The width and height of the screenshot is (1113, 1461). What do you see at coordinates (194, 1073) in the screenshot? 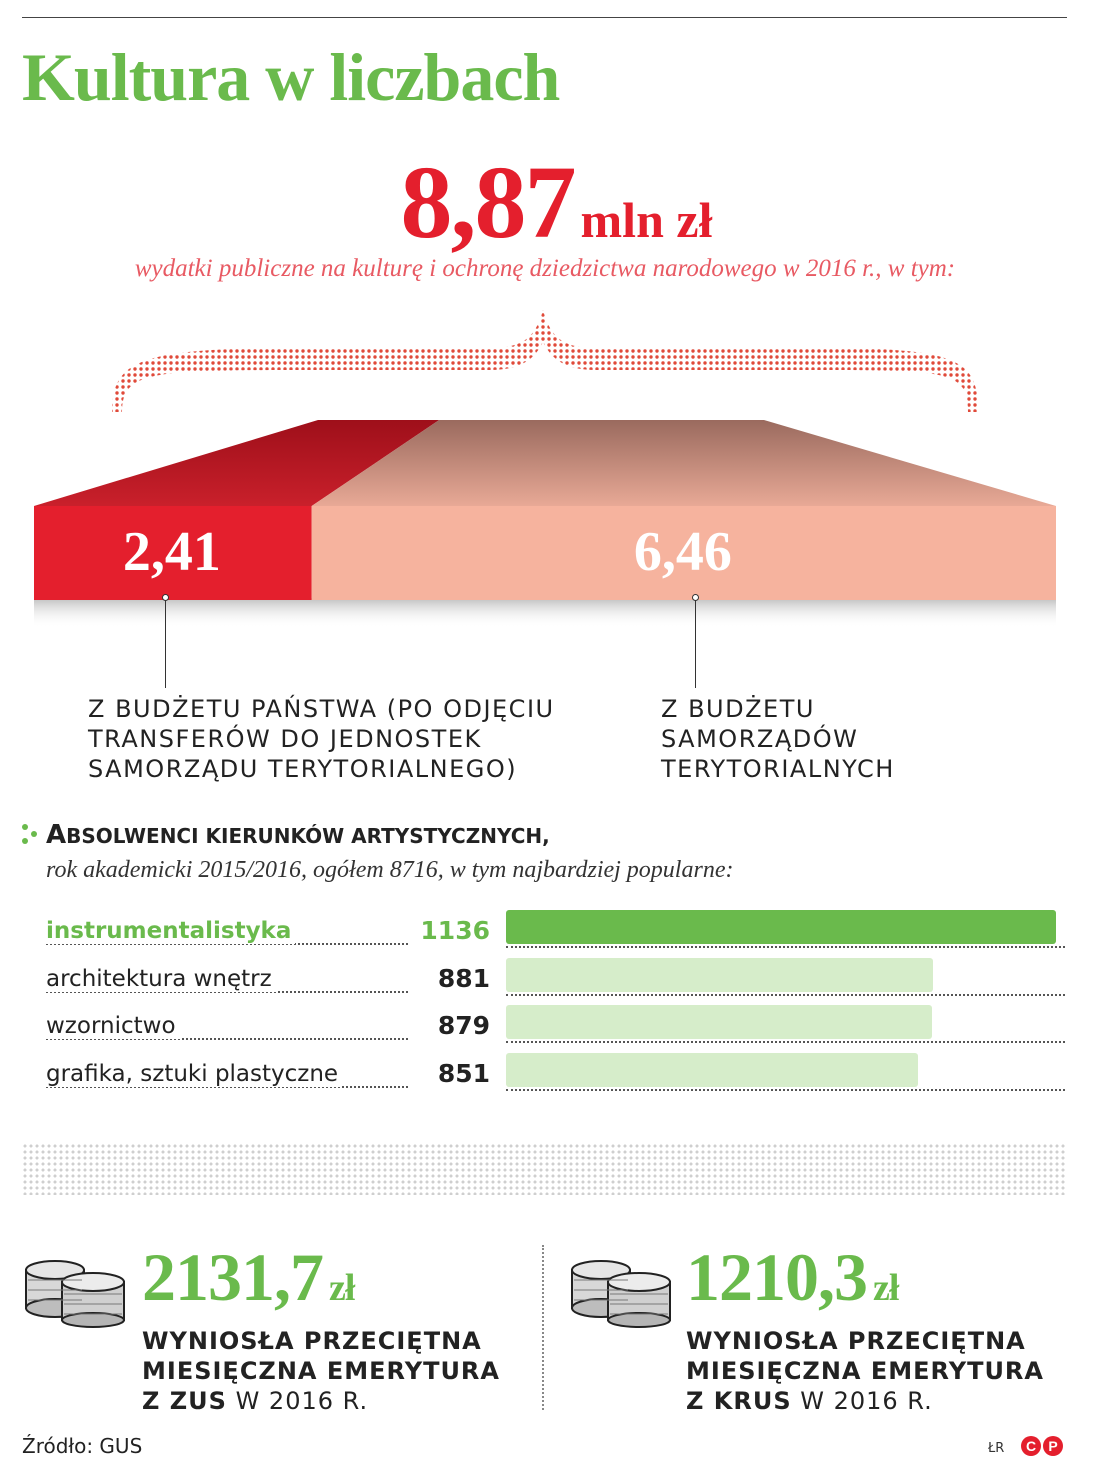
I see `graduates-category-label: grafika, sztuki plastyczne` at bounding box center [194, 1073].